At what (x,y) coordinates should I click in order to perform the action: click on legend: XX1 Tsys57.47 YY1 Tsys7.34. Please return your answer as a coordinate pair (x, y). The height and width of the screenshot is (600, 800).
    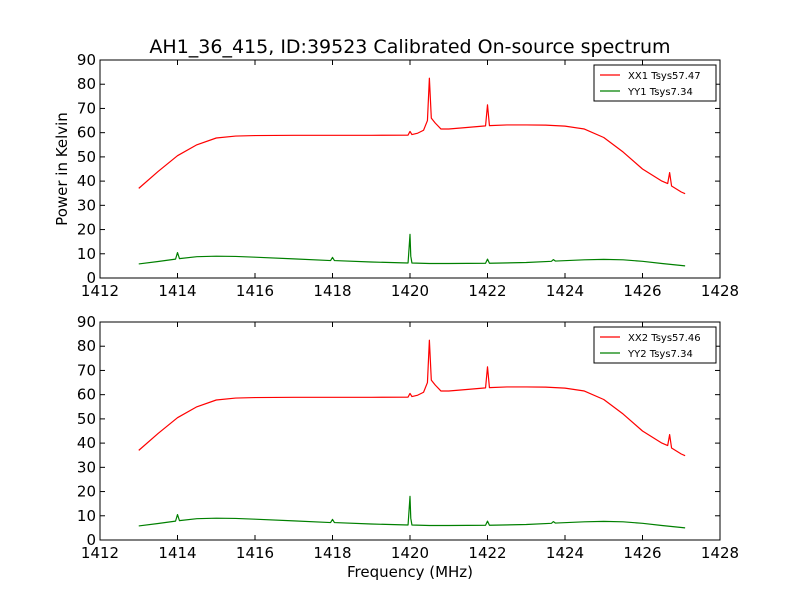
    Looking at the image, I should click on (655, 83).